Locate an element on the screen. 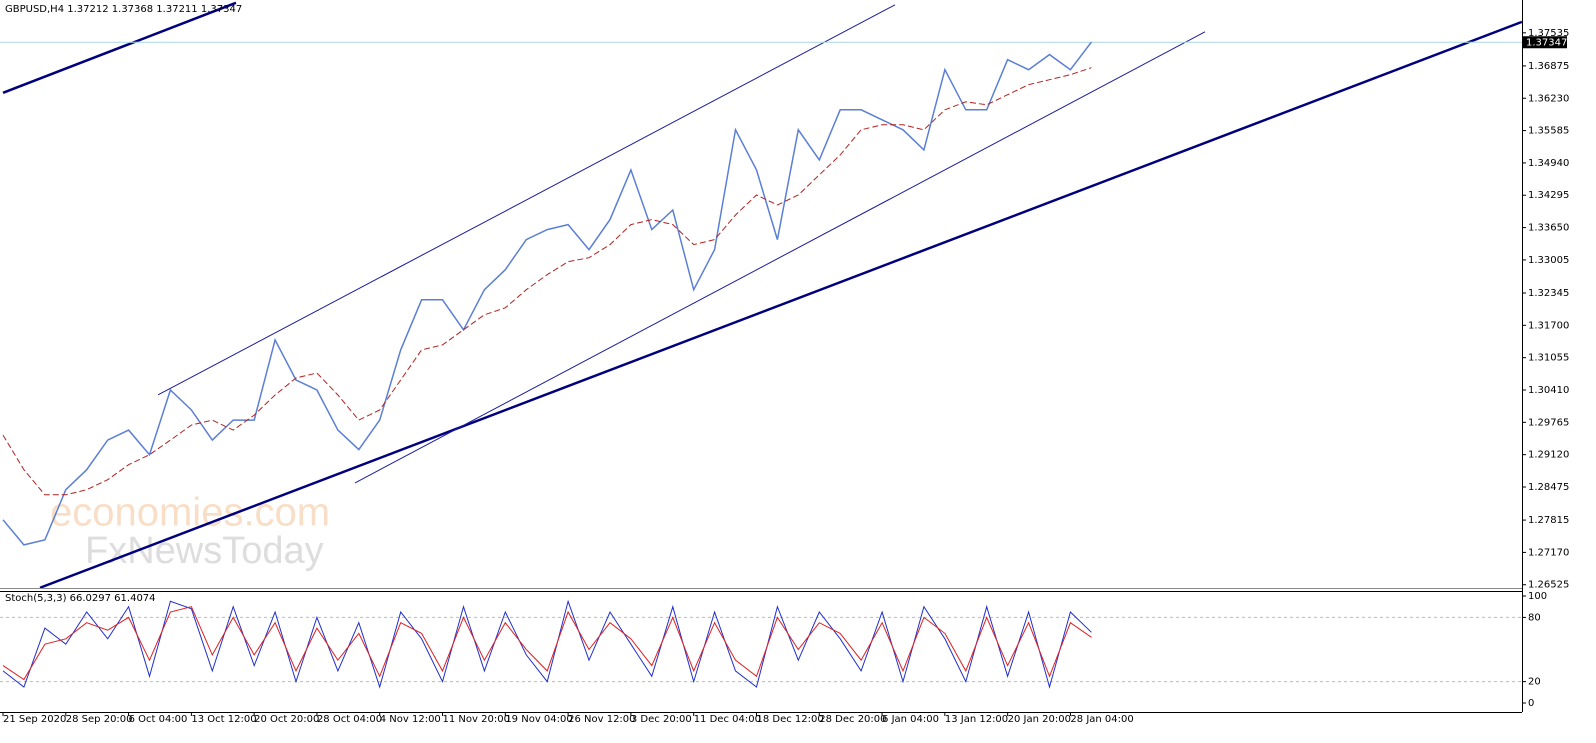 The height and width of the screenshot is (743, 1596). x-tick-label: 6 Jan 04:00 is located at coordinates (910, 719).